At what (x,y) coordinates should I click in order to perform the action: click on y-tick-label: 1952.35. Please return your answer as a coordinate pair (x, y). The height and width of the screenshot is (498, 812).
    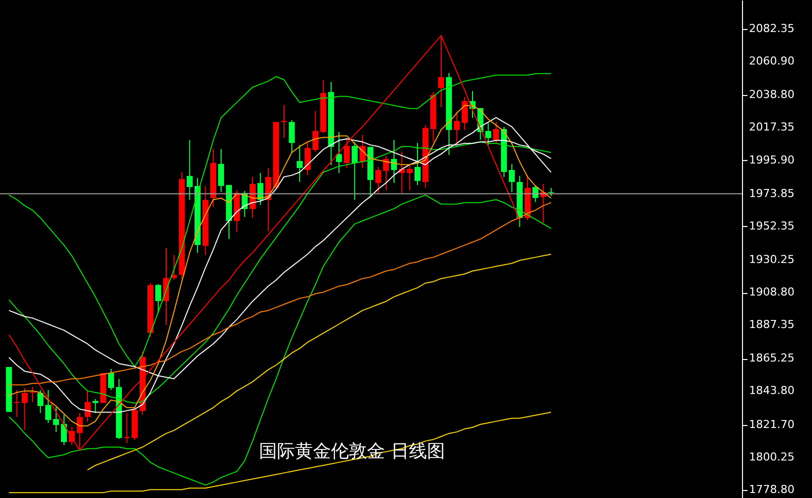
    Looking at the image, I should click on (771, 225).